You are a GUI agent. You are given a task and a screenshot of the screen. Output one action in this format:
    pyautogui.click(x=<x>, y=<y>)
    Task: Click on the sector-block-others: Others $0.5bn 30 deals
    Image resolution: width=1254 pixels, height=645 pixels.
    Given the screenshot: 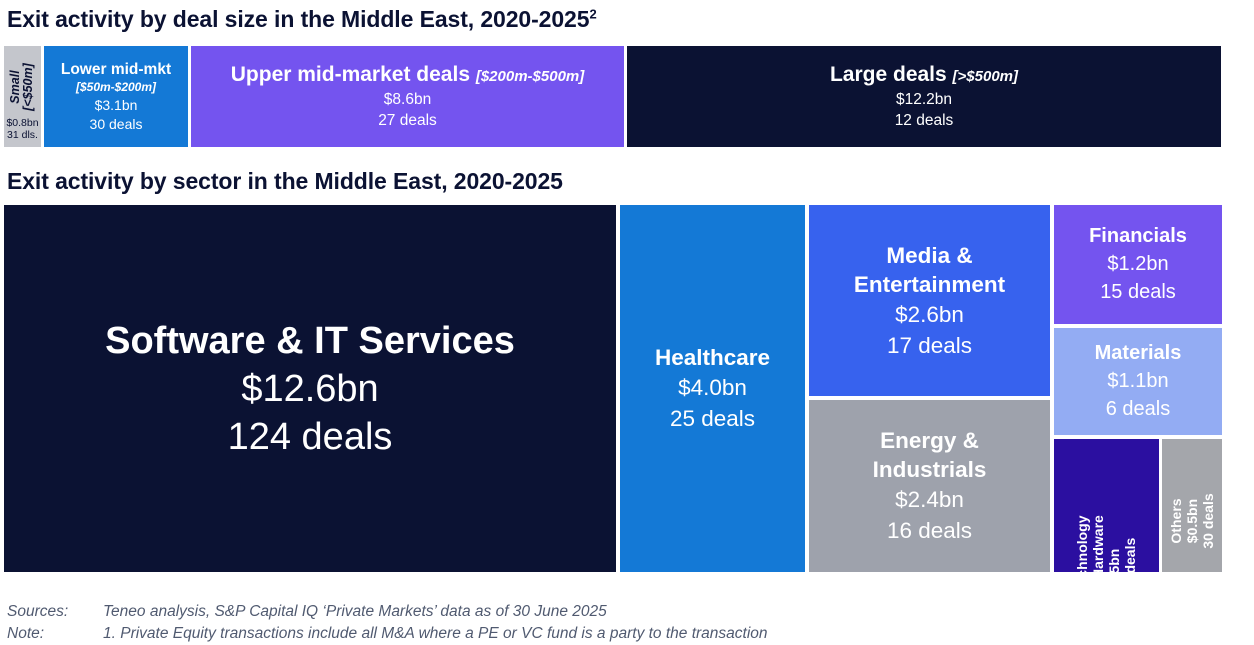 What is the action you would take?
    pyautogui.click(x=1192, y=505)
    